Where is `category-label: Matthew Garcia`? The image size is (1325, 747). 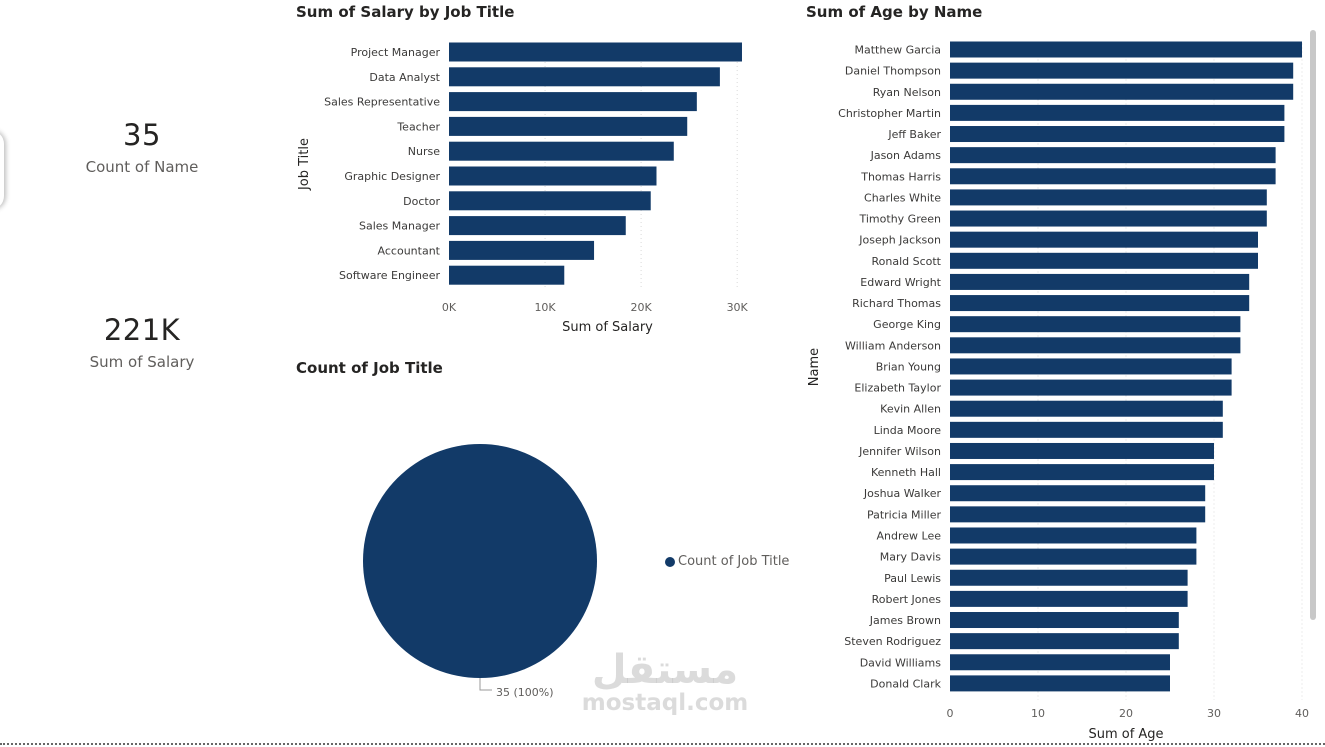 category-label: Matthew Garcia is located at coordinates (898, 50).